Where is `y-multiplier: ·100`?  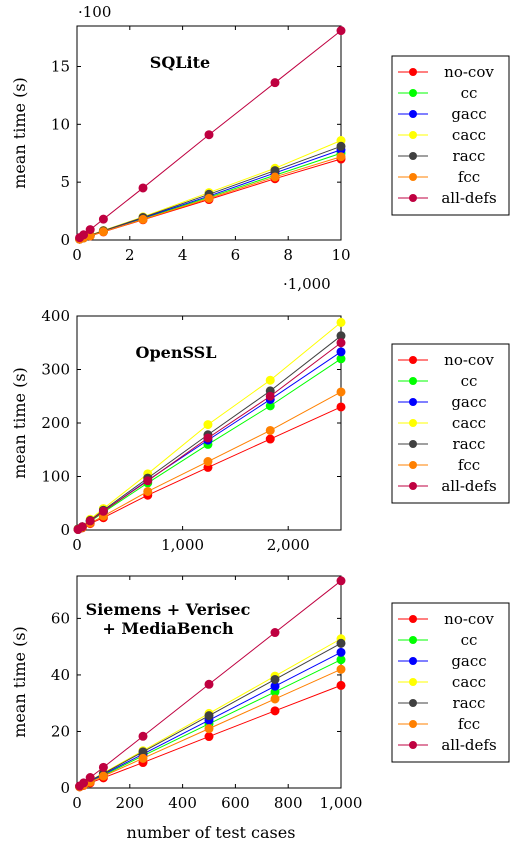 y-multiplier: ·100 is located at coordinates (94, 12).